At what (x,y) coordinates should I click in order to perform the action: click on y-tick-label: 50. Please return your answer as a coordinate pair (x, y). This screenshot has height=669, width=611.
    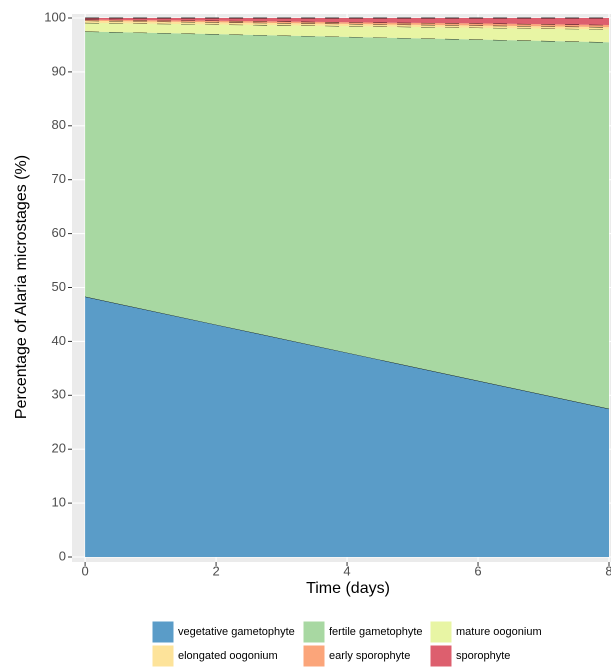
    Looking at the image, I should click on (59, 286).